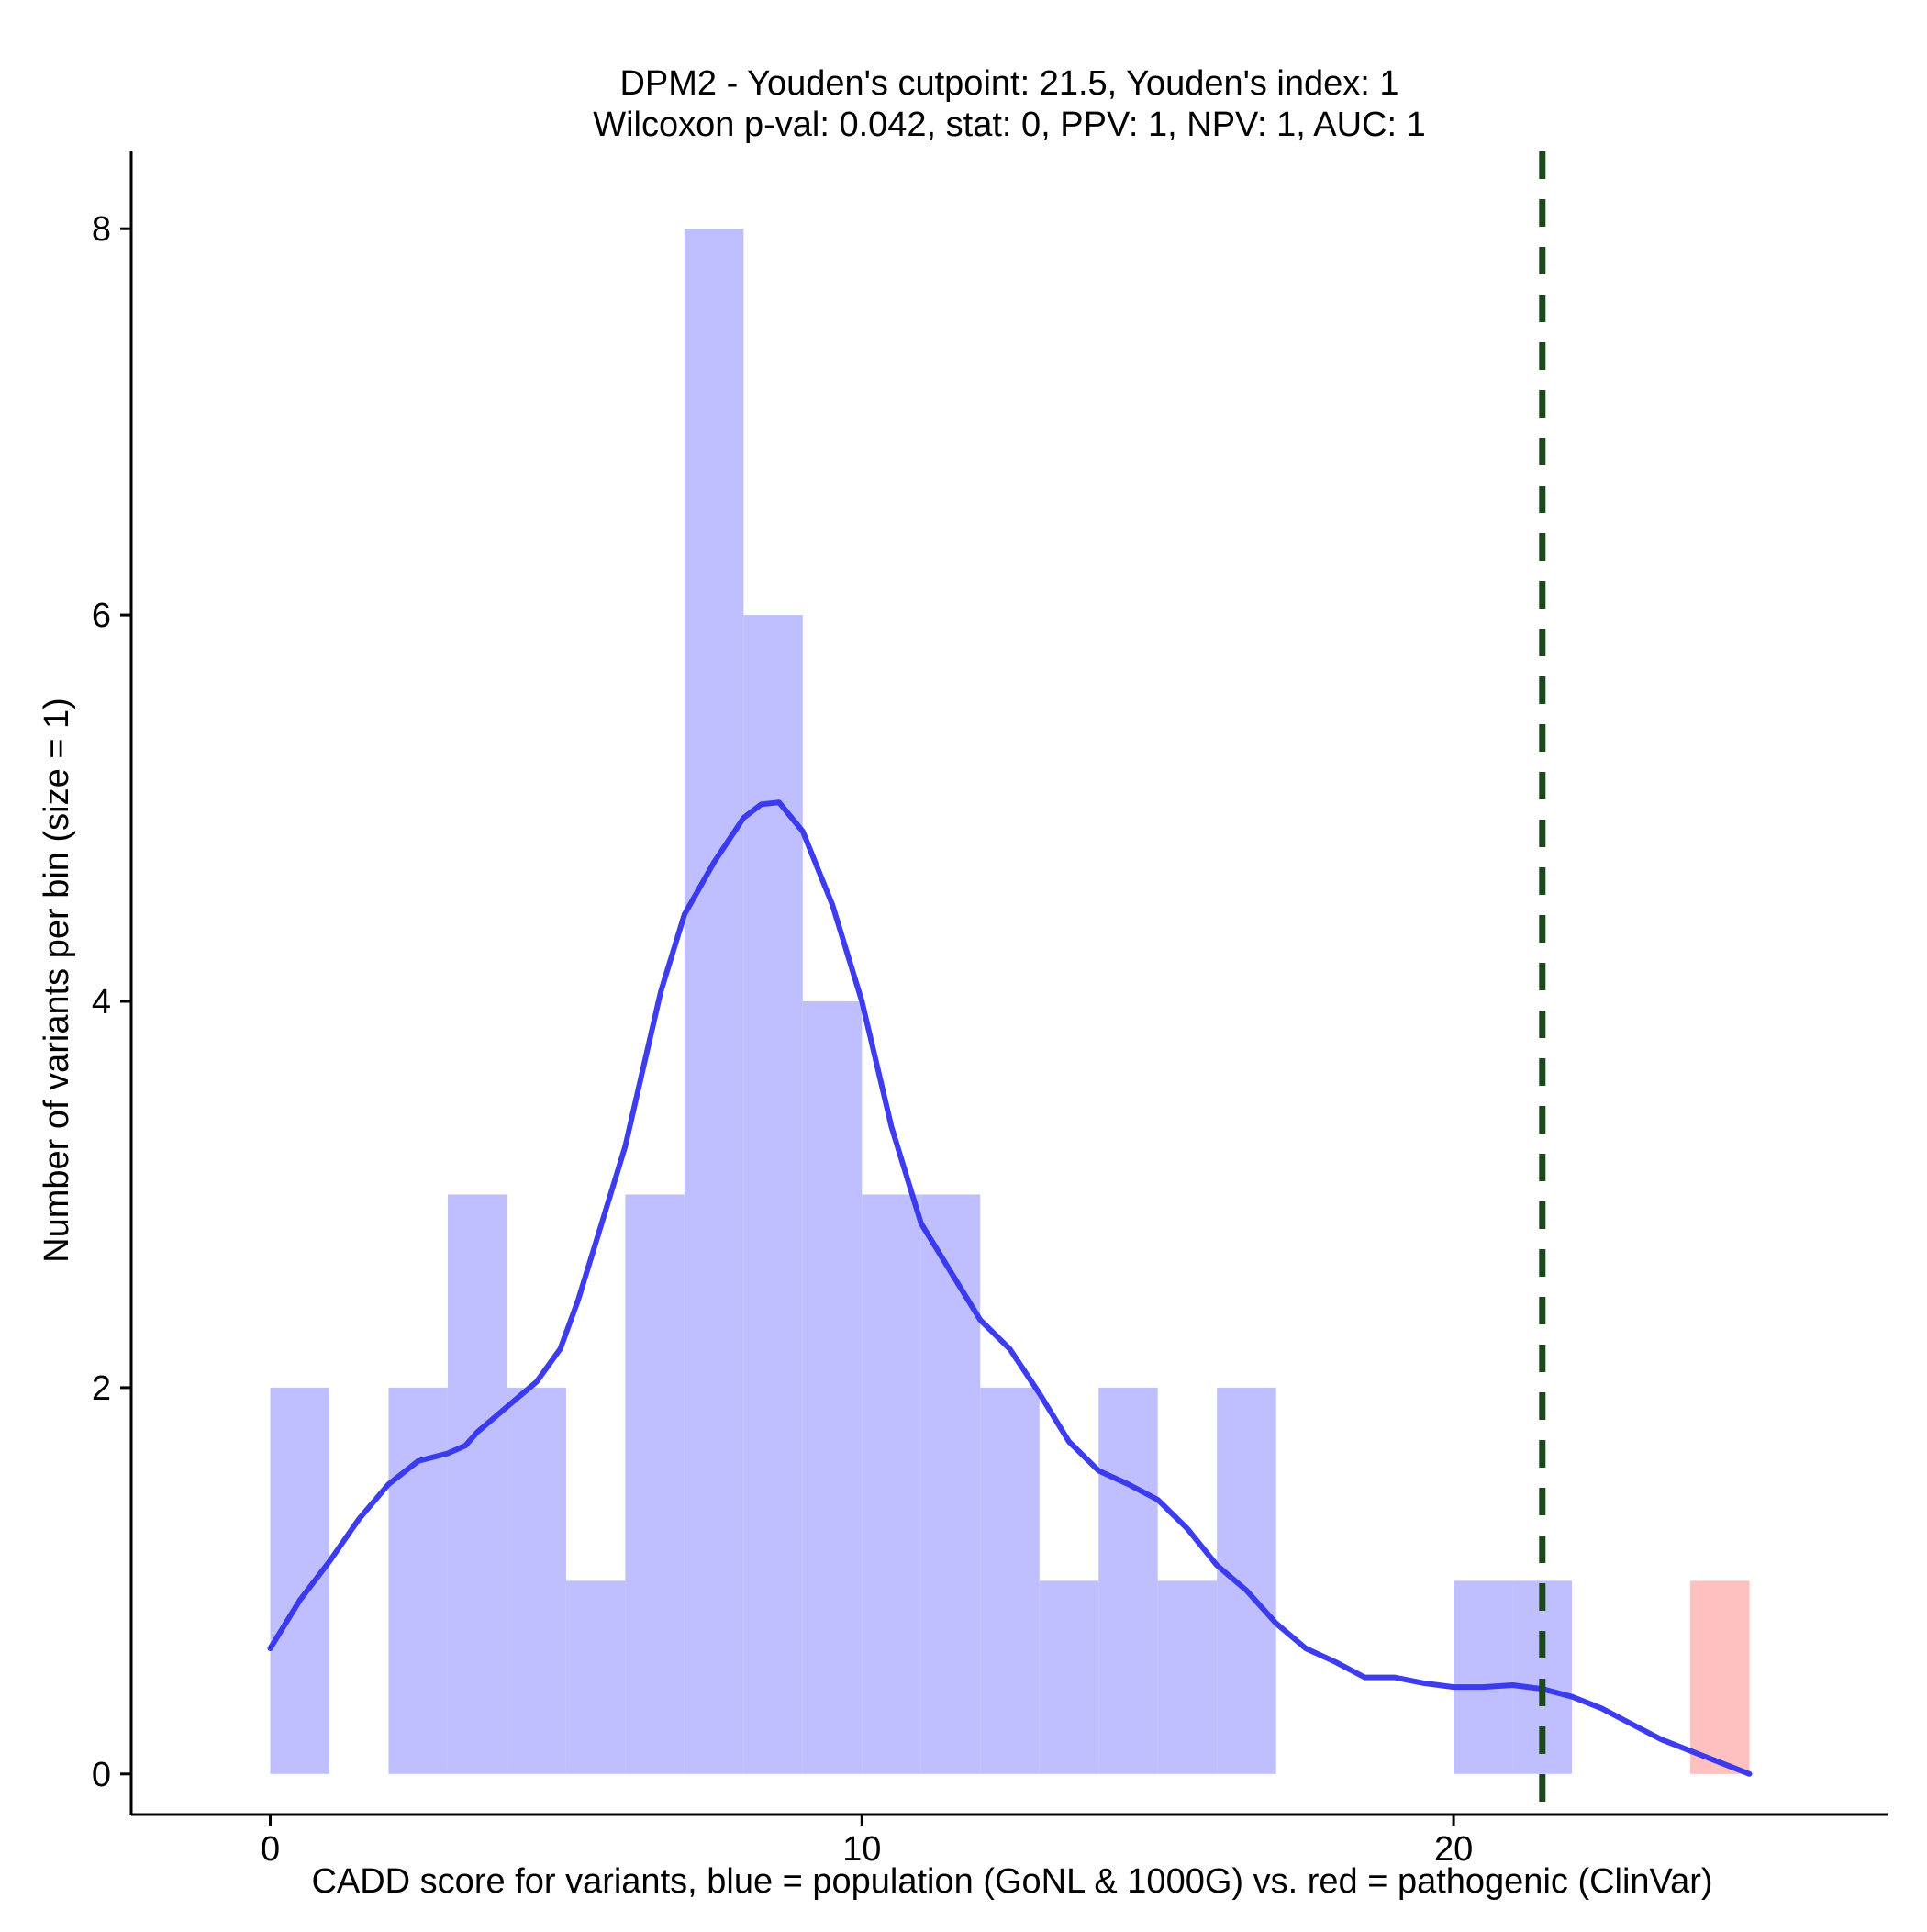 The width and height of the screenshot is (1927, 1932). I want to click on x-tick-label: 20, so click(1453, 1849).